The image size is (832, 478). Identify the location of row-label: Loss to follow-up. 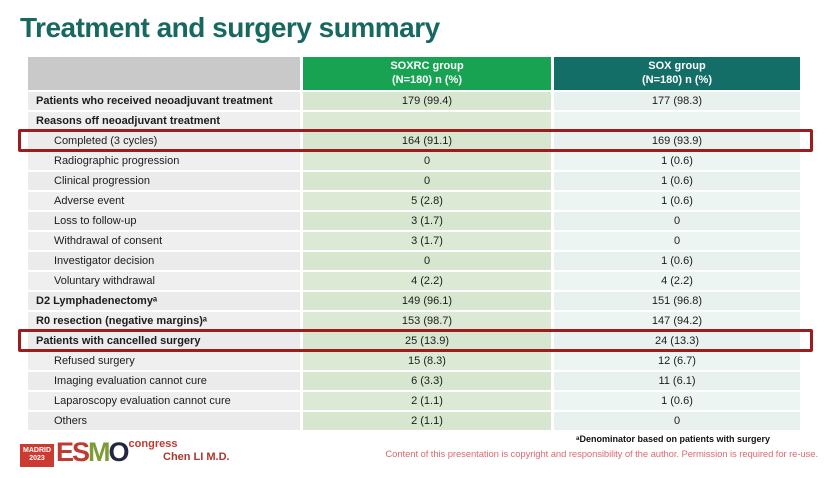
(164, 221).